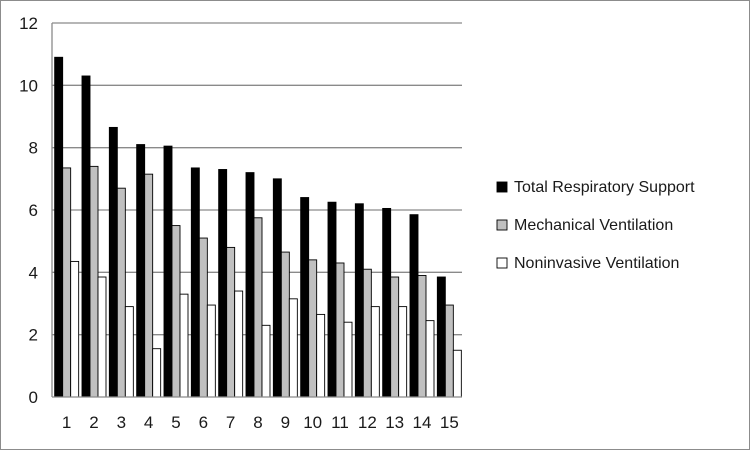 The height and width of the screenshot is (450, 750). What do you see at coordinates (175, 422) in the screenshot?
I see `x-tick-label: 5` at bounding box center [175, 422].